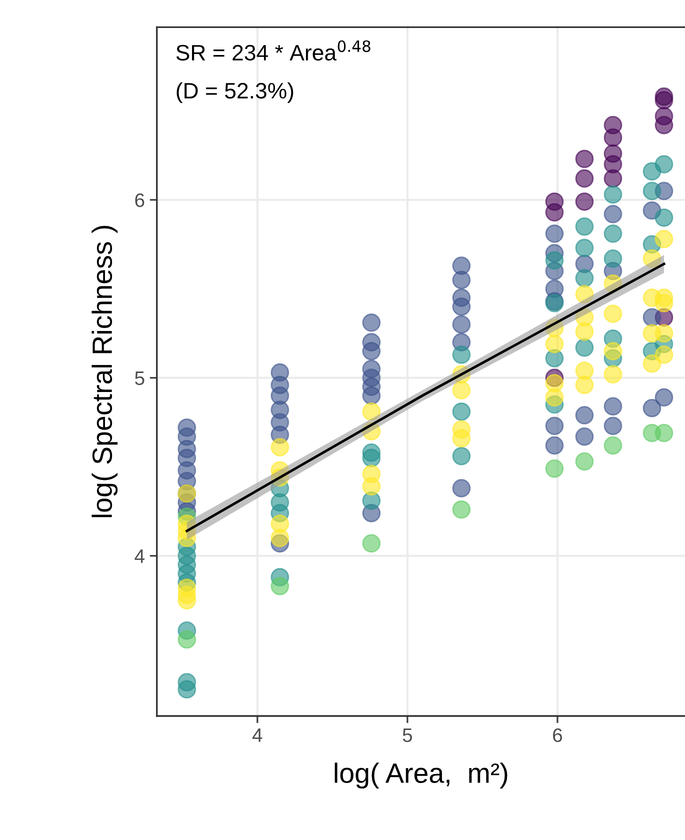  Describe the element at coordinates (139, 379) in the screenshot. I see `y-tick-label: 5` at that location.